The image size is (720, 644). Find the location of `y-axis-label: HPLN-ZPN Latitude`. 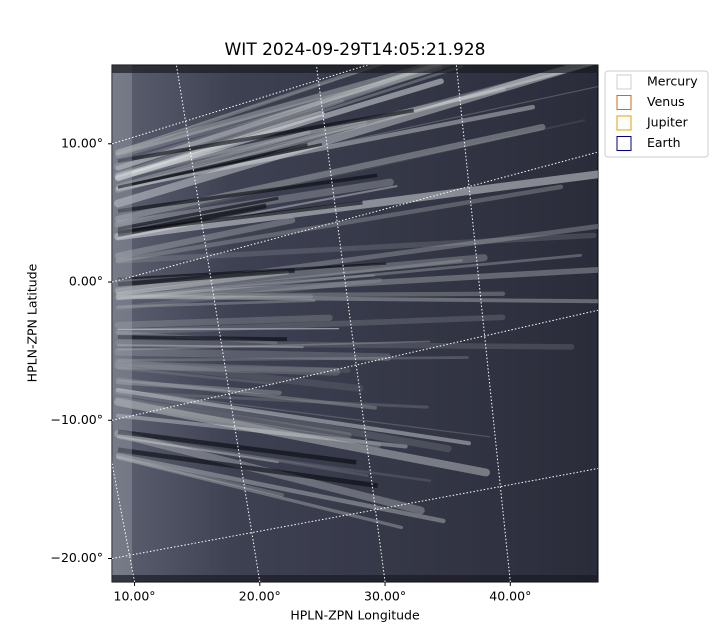

y-axis-label: HPLN-ZPN Latitude is located at coordinates (32, 322).